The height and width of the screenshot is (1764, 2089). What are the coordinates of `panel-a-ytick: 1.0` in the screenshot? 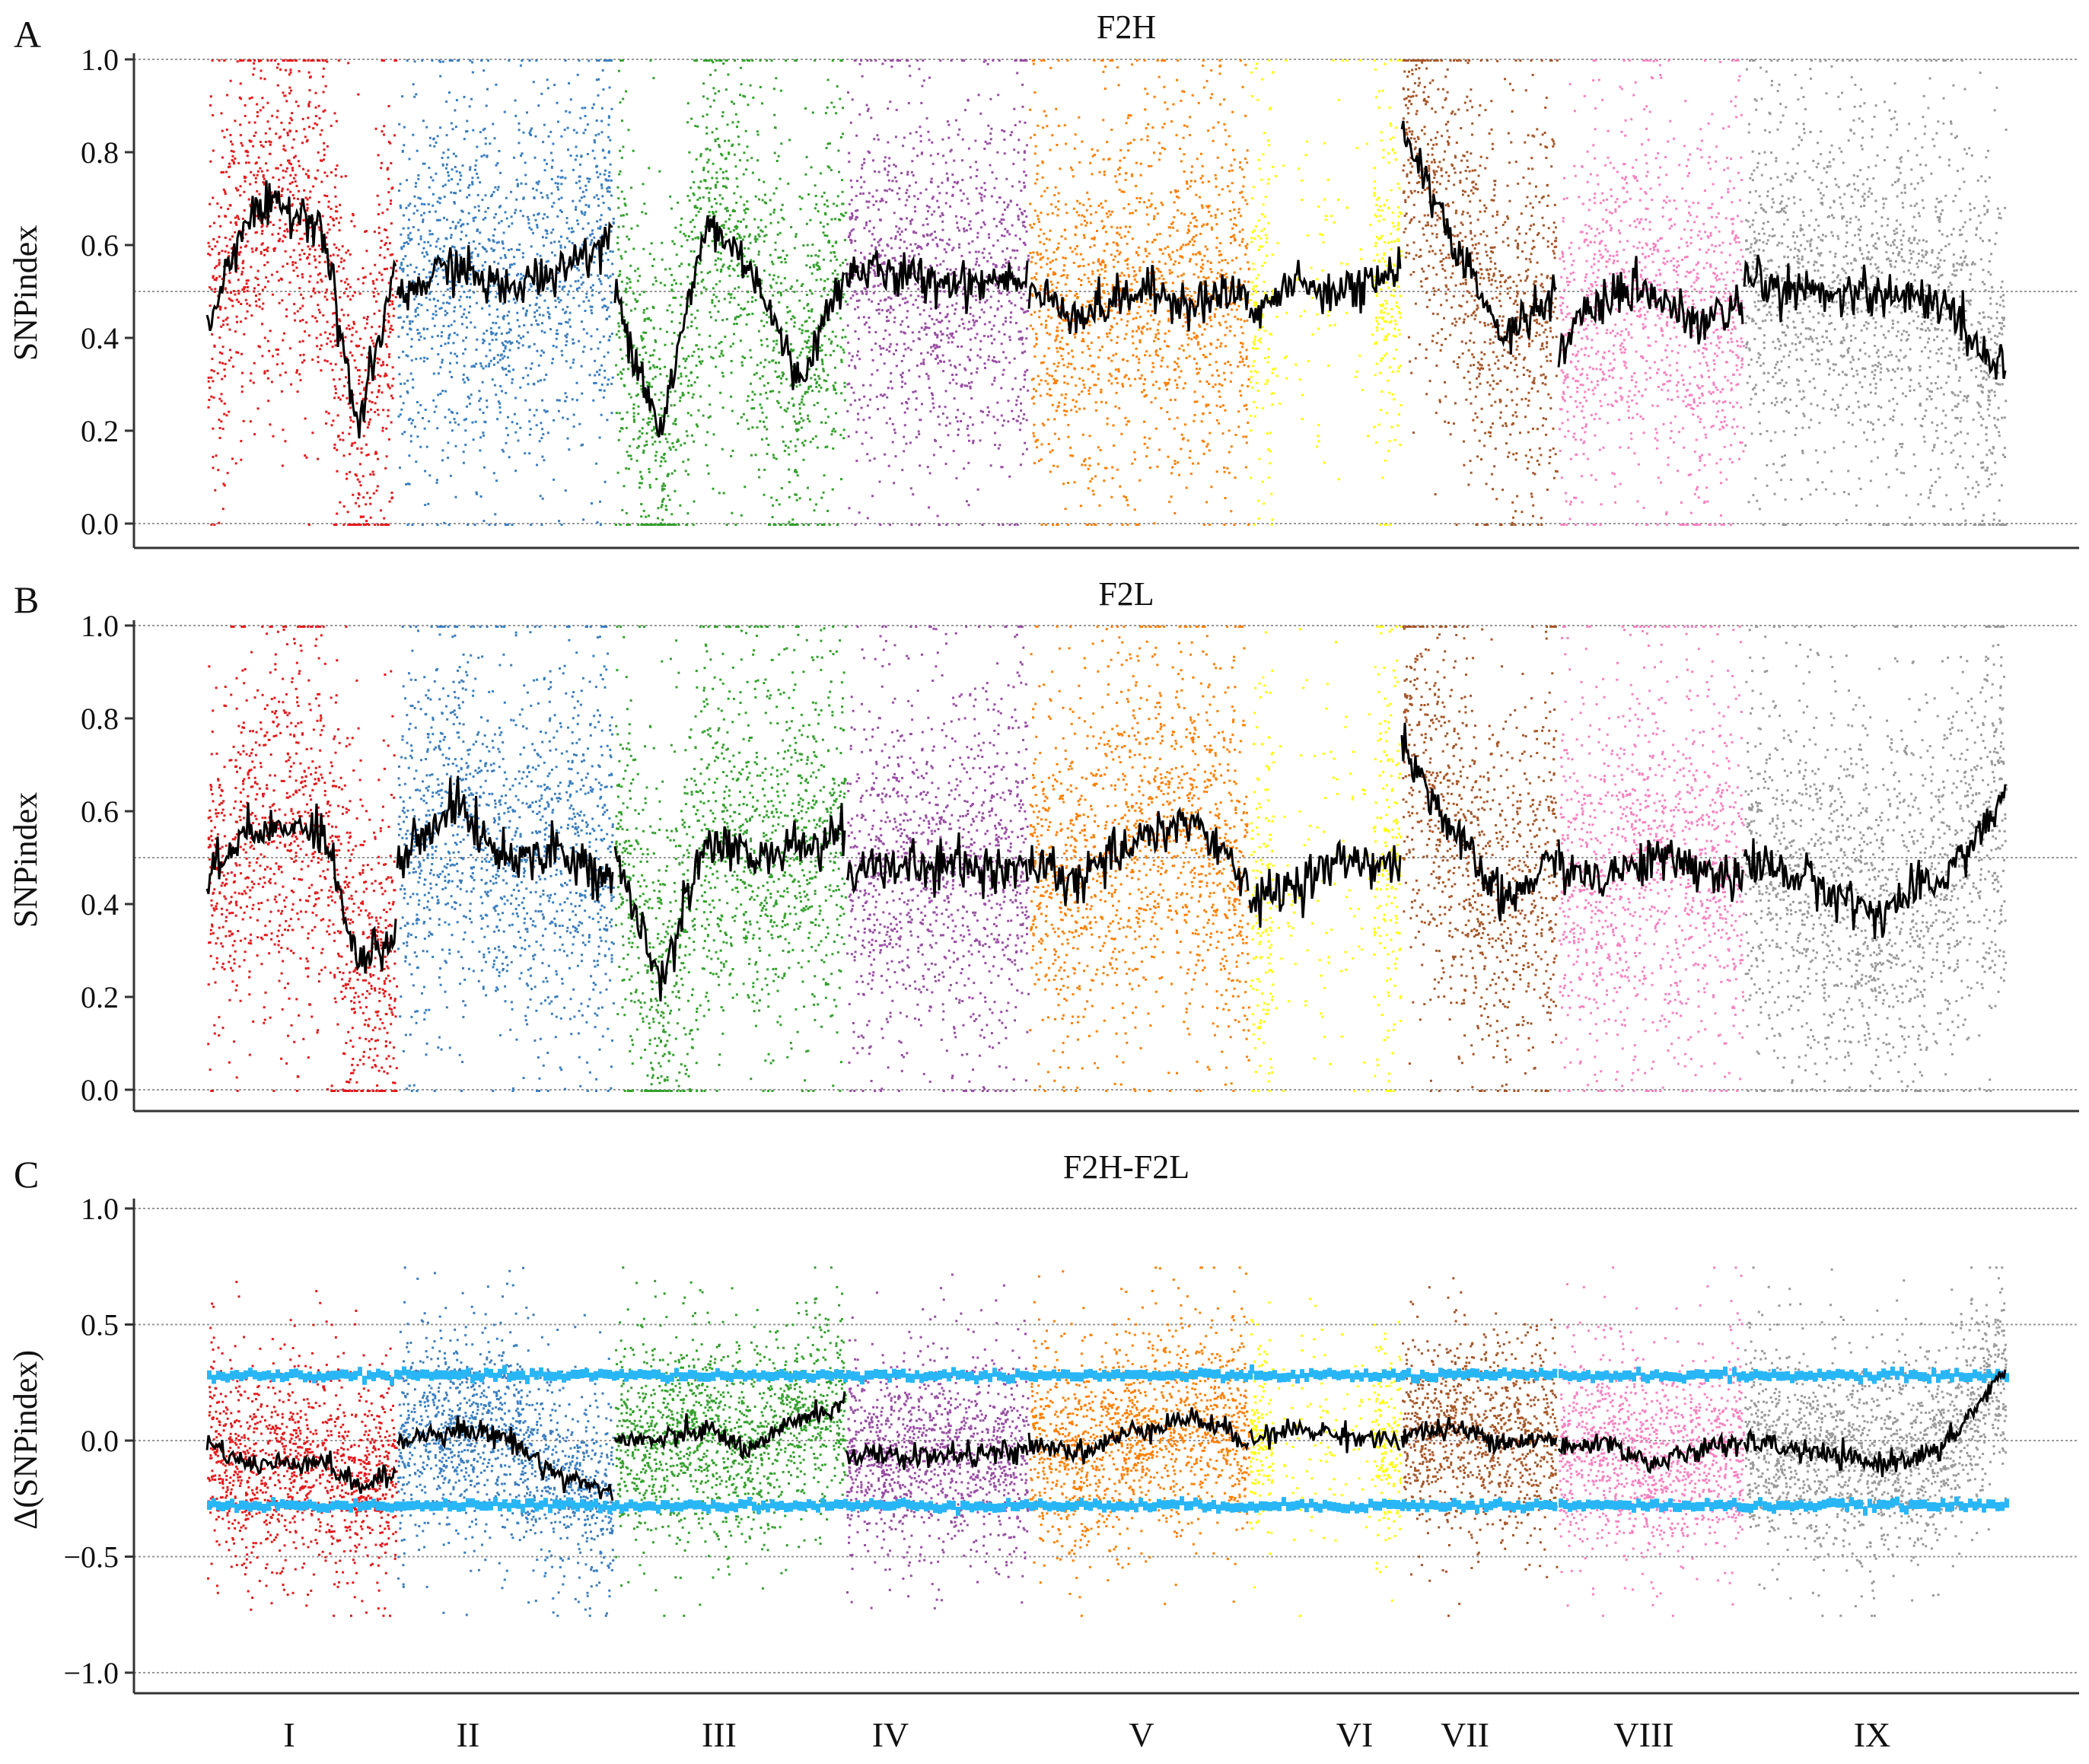 It's located at (100, 60).